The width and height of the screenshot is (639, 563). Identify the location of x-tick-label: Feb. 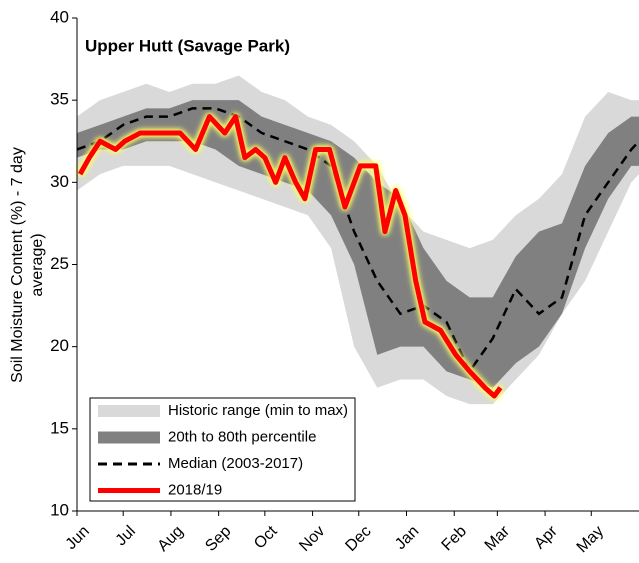
(455, 539).